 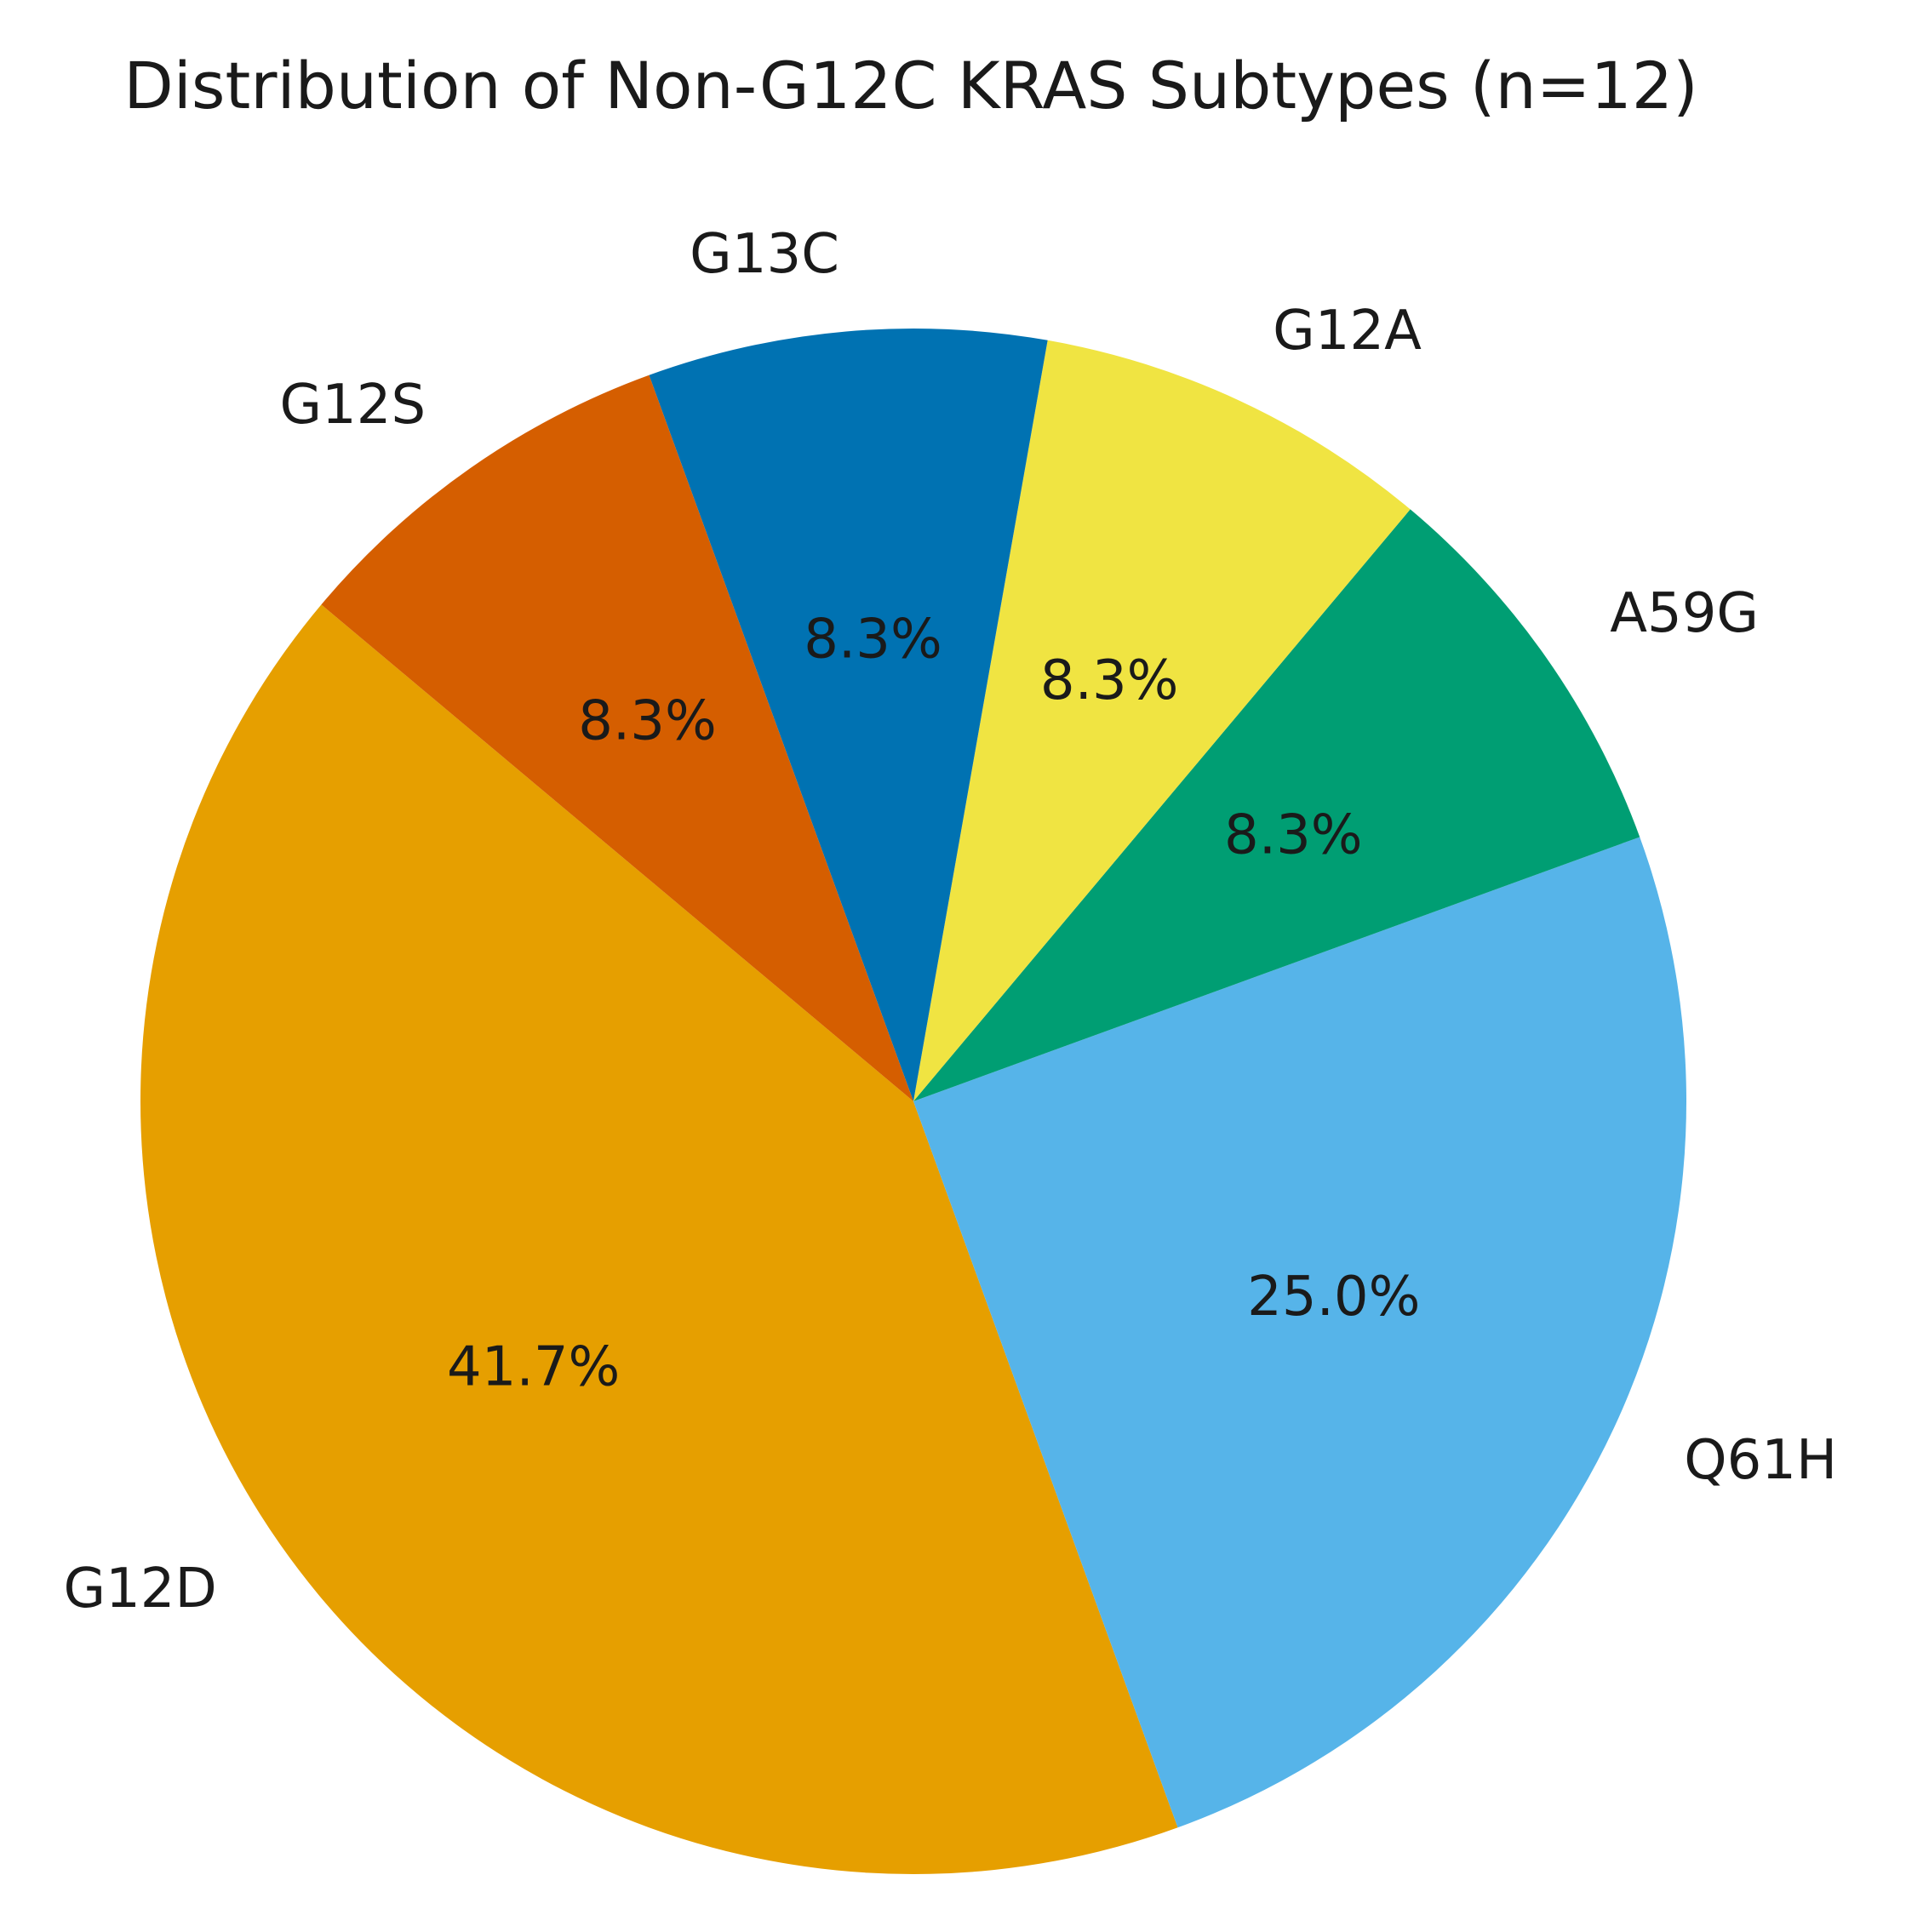 I want to click on pie-slice-g13c, so click(x=848, y=714).